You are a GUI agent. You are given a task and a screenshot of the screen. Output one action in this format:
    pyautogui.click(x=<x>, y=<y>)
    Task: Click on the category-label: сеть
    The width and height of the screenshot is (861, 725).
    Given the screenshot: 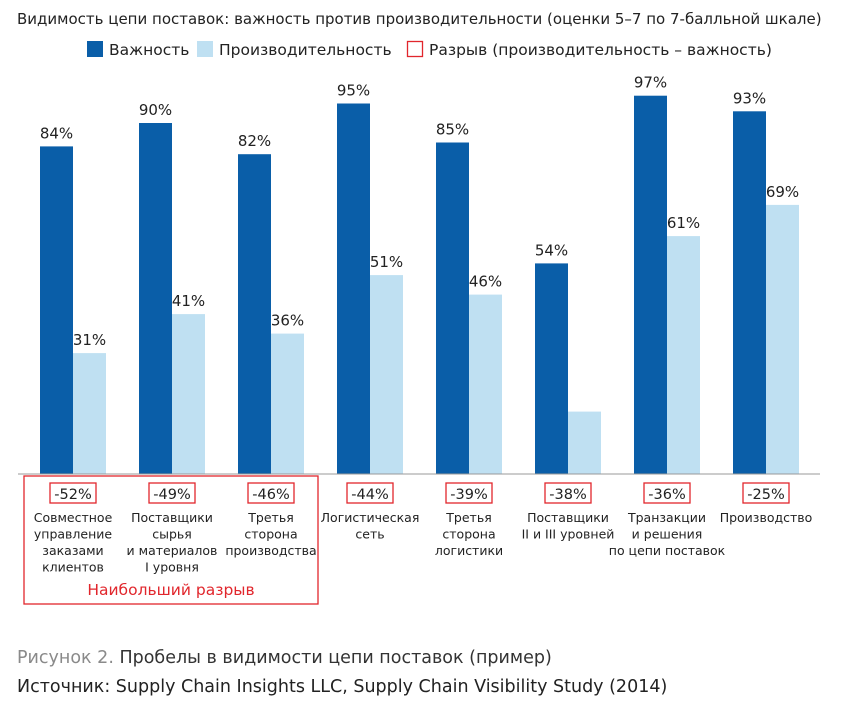 What is the action you would take?
    pyautogui.click(x=369, y=534)
    